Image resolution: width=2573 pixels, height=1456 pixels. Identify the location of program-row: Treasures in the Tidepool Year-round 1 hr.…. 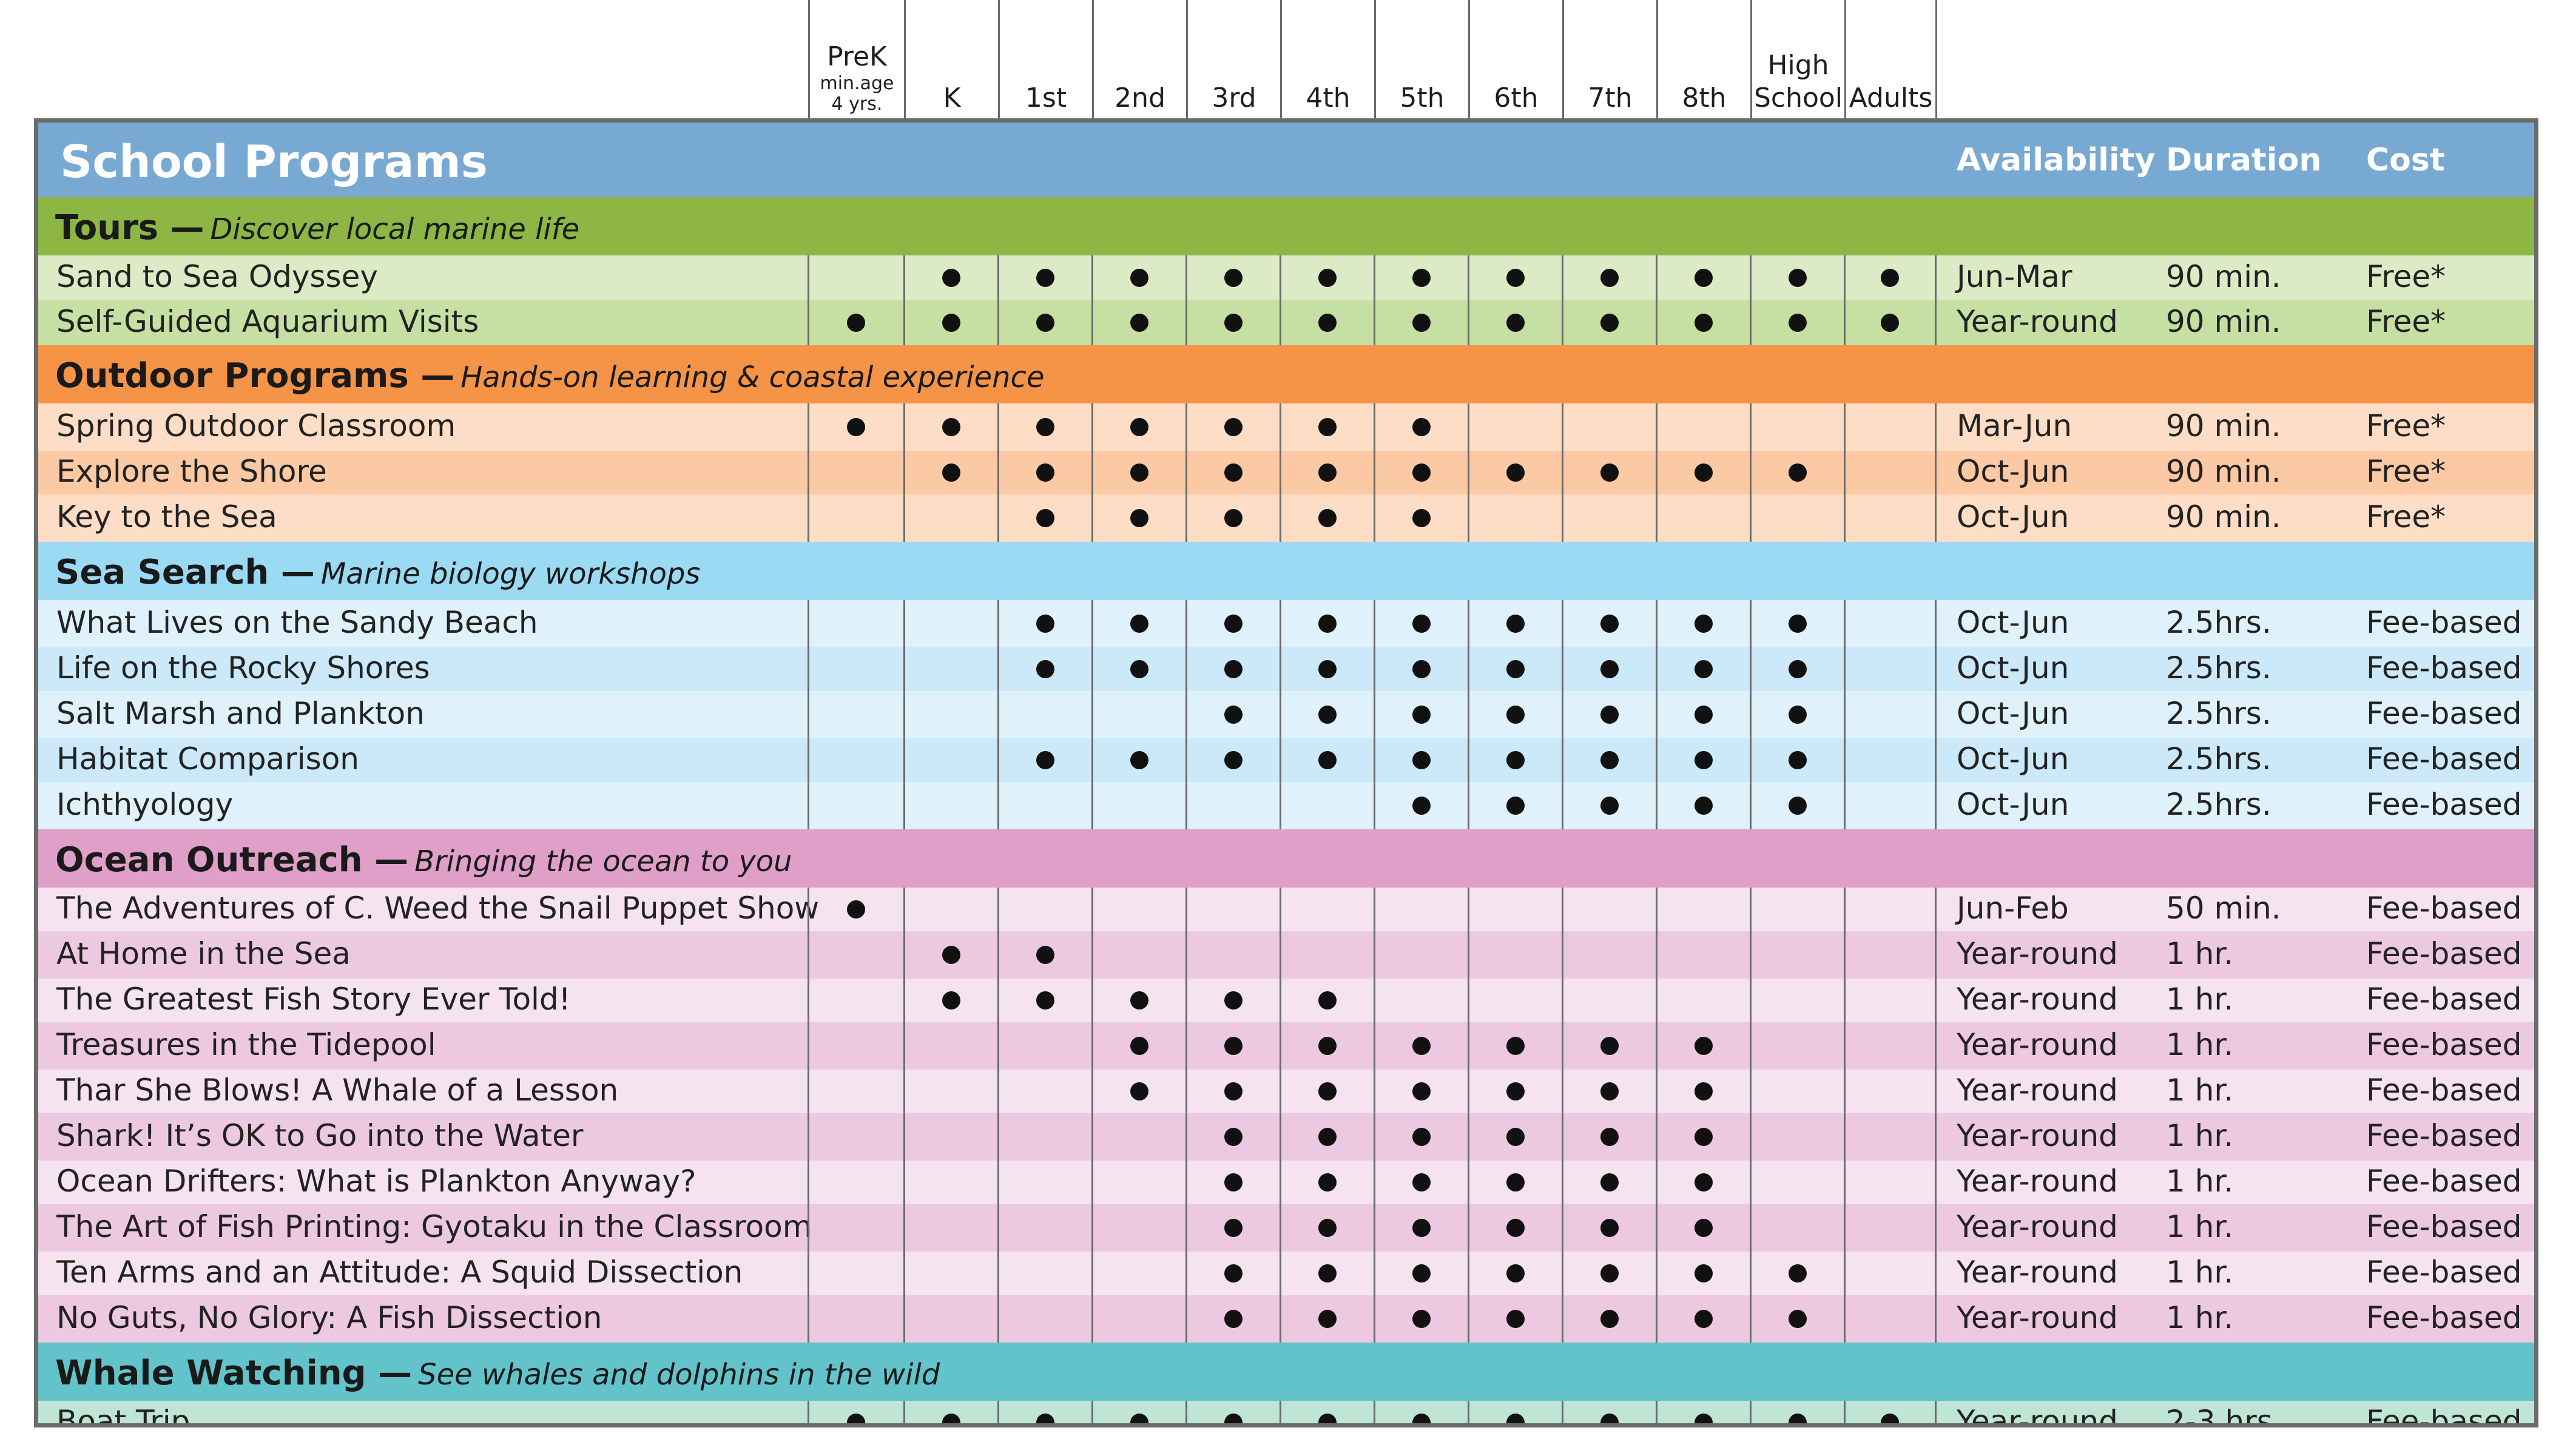
(1286, 1046).